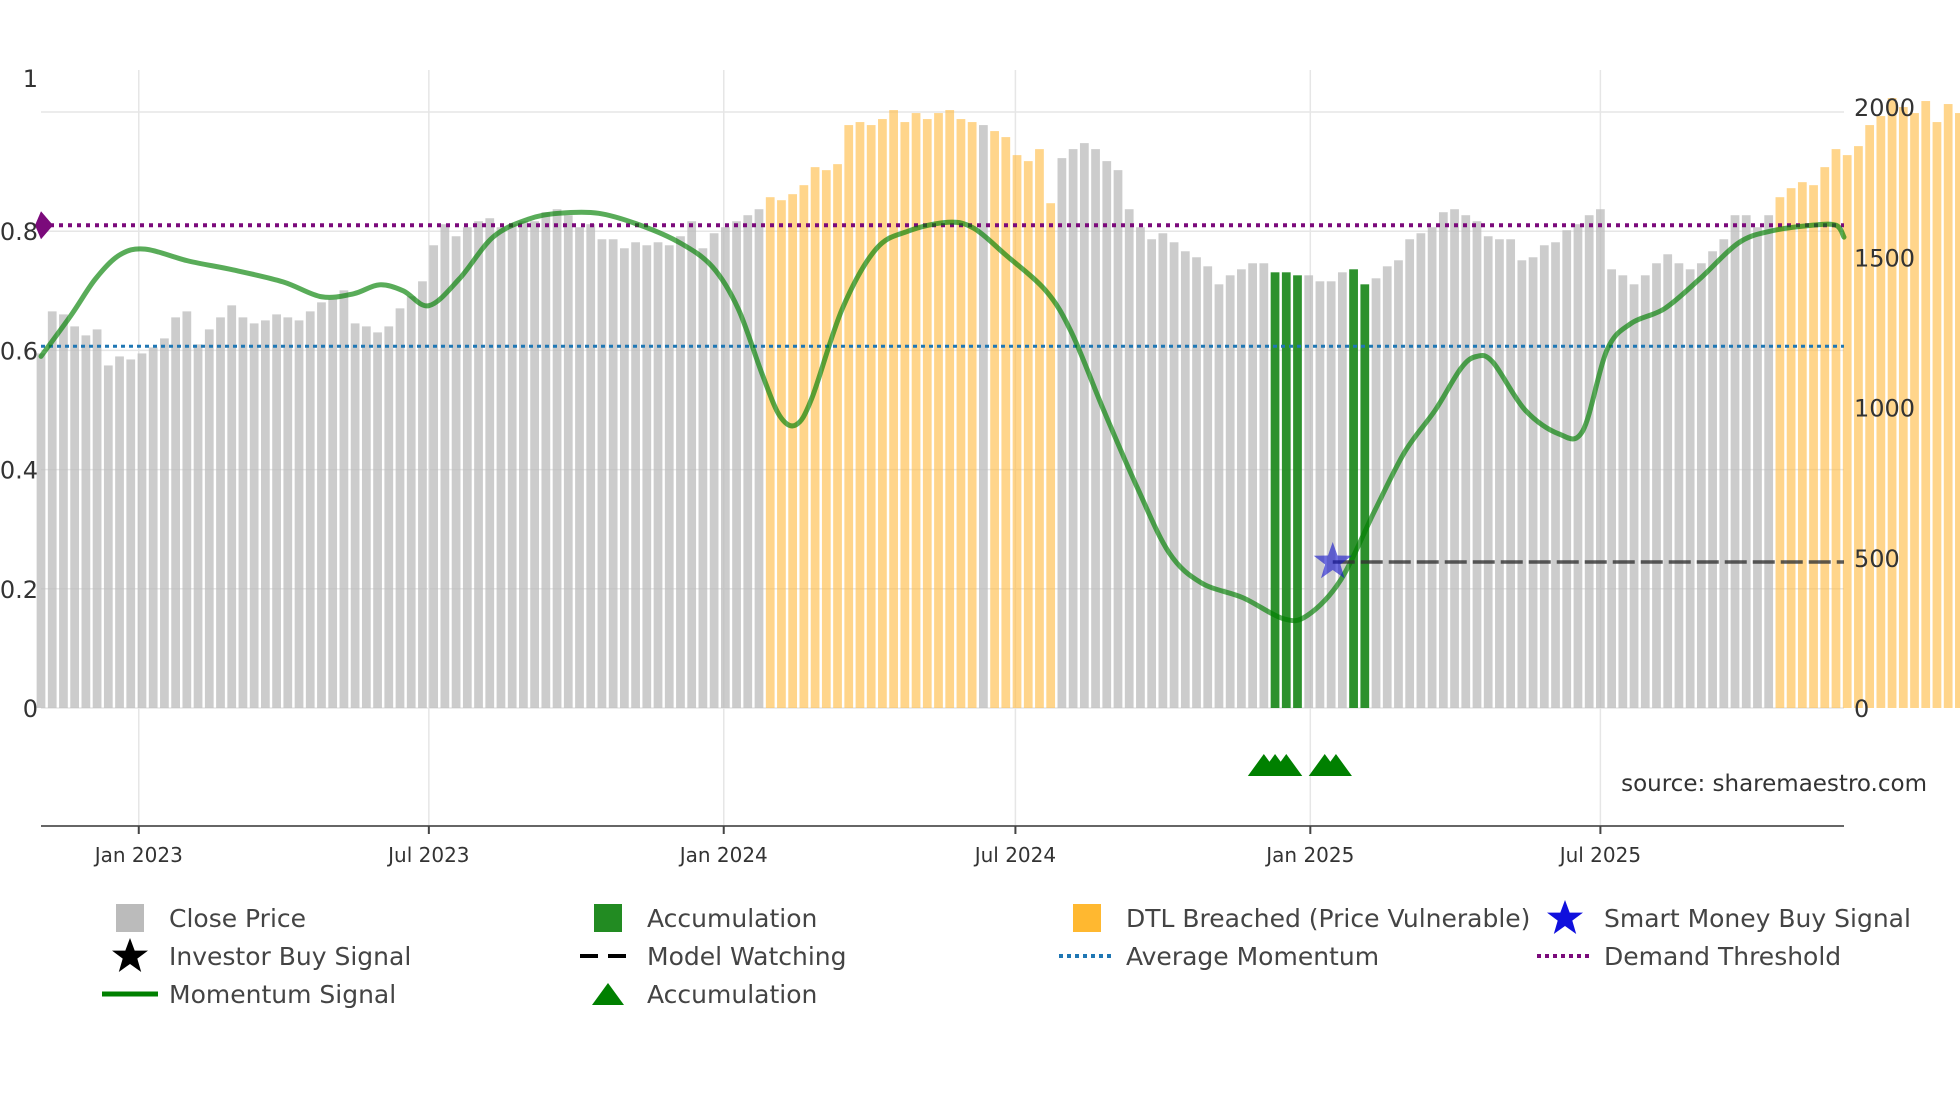 The width and height of the screenshot is (1960, 1102). Describe the element at coordinates (1215, 956) in the screenshot. I see `legend-average-momentum: Average Momentum` at that location.